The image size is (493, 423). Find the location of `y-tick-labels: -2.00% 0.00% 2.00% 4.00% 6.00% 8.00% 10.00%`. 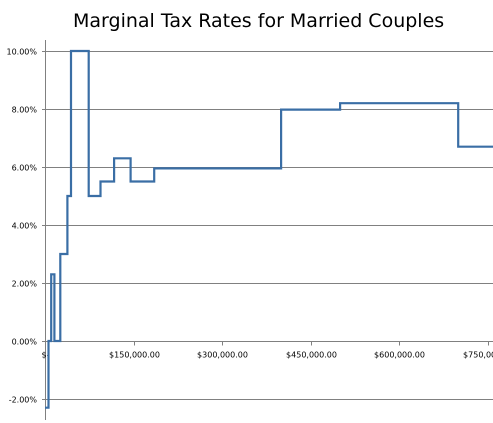

y-tick-labels: -2.00% 0.00% 2.00% 4.00% 6.00% 8.00% 10.00% is located at coordinates (21, 226).